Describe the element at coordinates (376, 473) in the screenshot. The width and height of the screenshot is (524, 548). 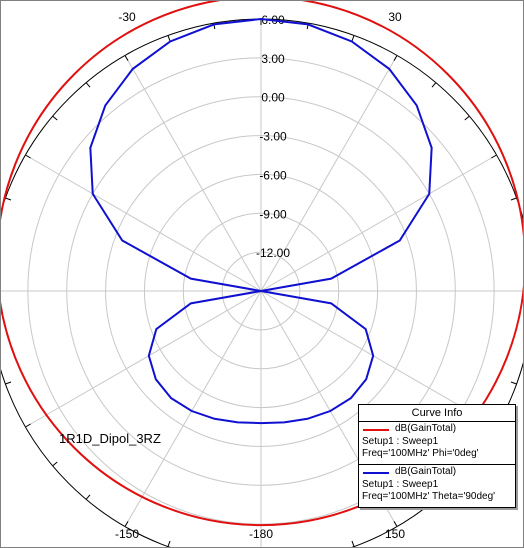
I see `legend-swatch-blue` at that location.